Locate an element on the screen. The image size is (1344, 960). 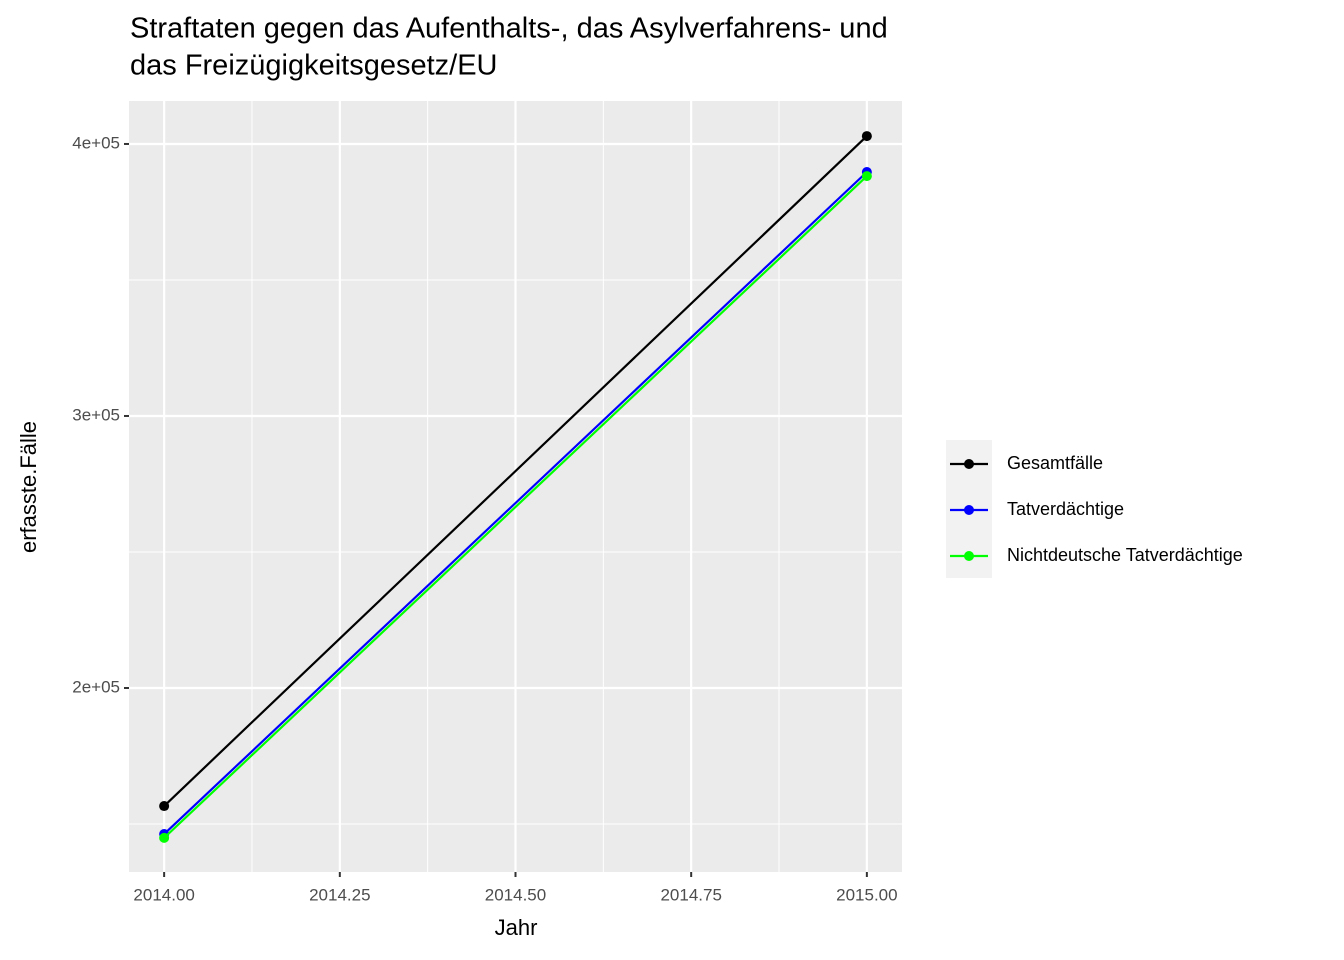
legend-label: Gesamtfälle is located at coordinates (1055, 463).